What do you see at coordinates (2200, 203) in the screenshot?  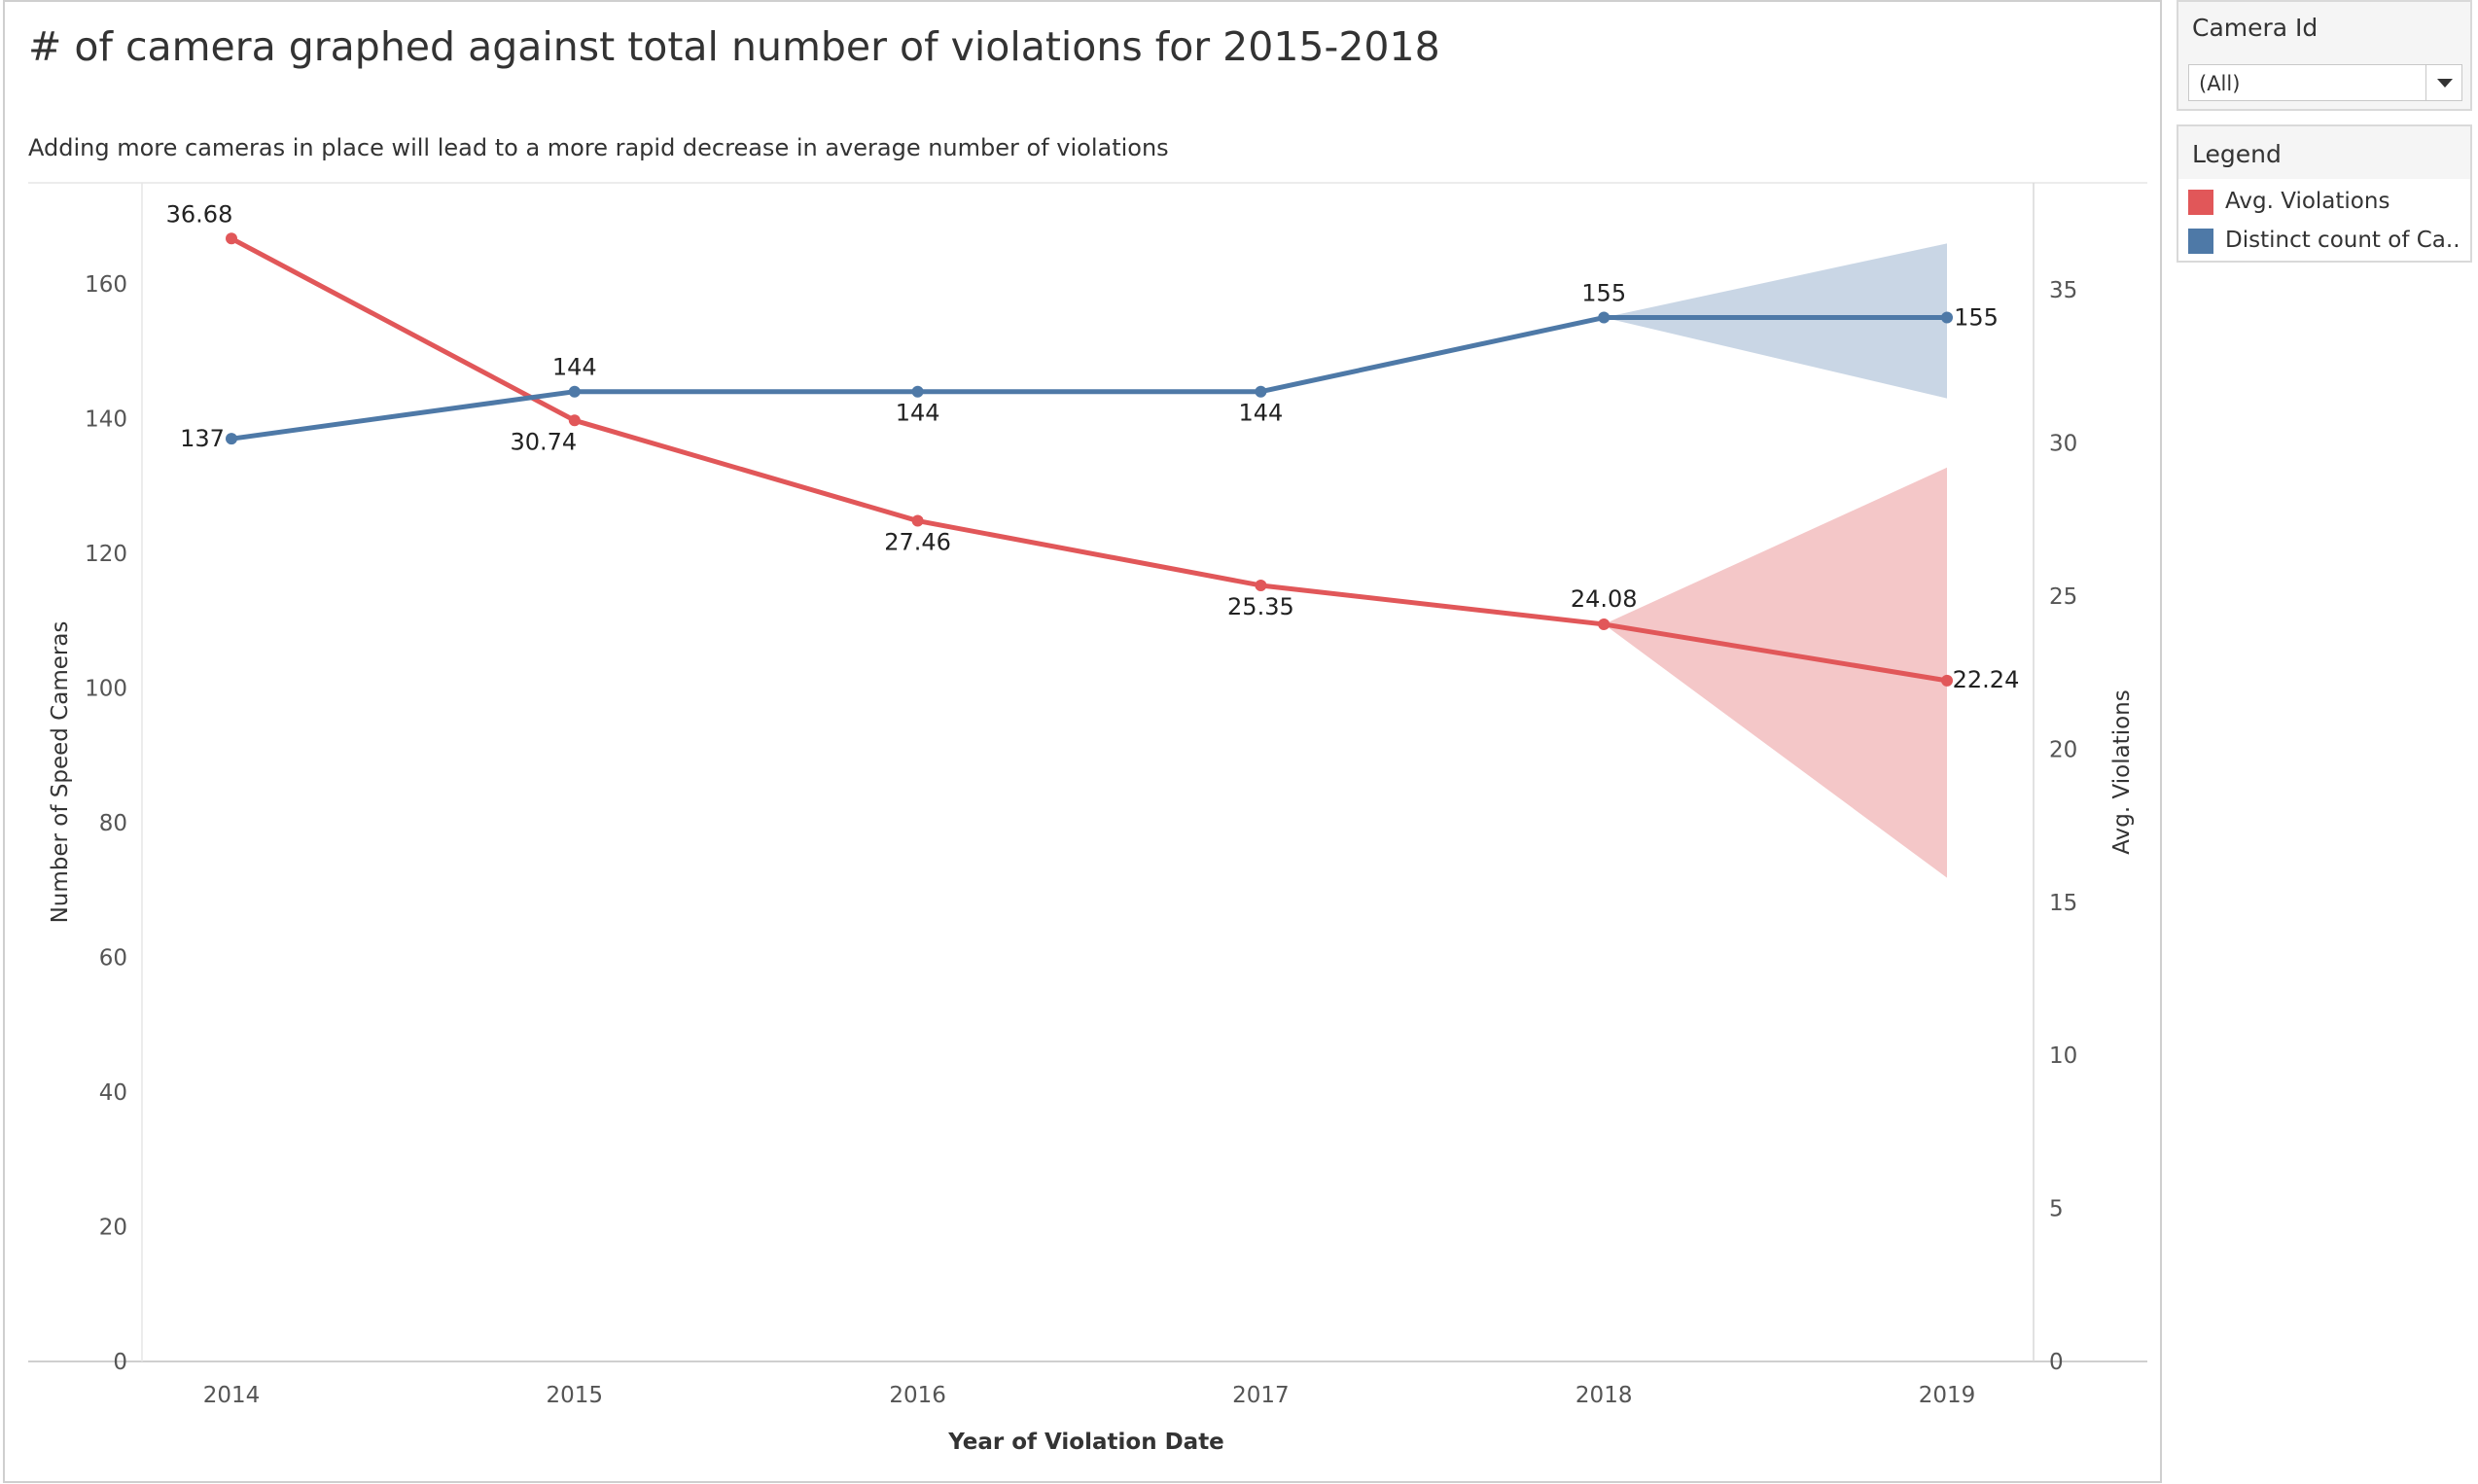 I see `legend-swatch-red` at bounding box center [2200, 203].